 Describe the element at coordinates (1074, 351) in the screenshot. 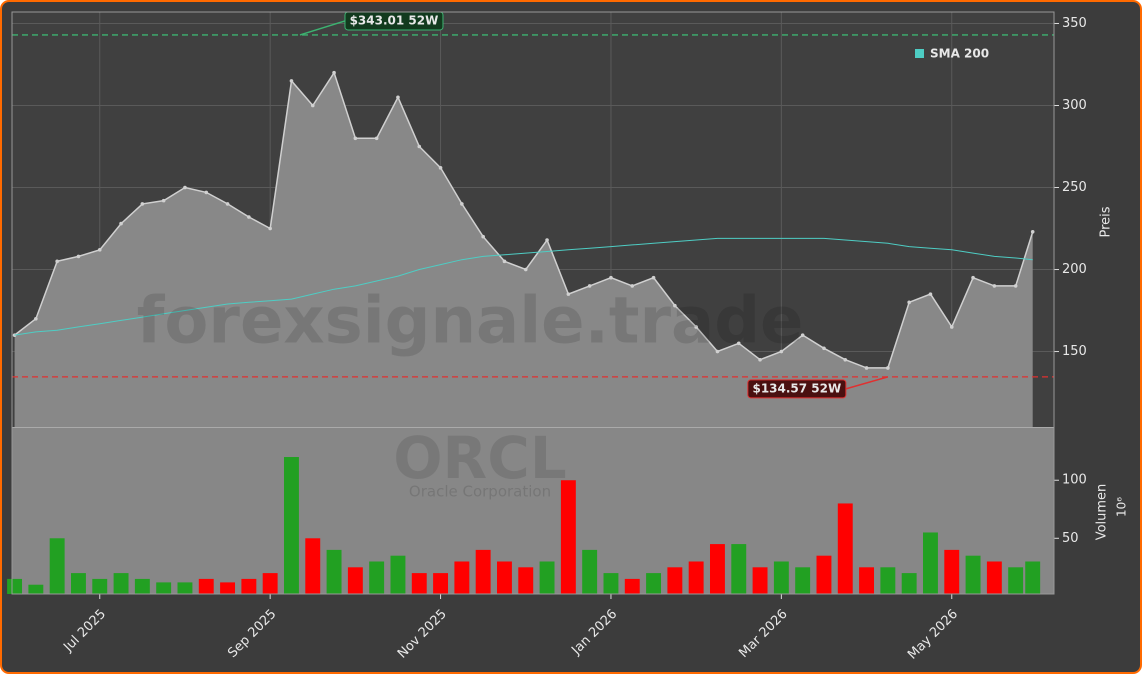

I see `y-tick-label: 150` at that location.